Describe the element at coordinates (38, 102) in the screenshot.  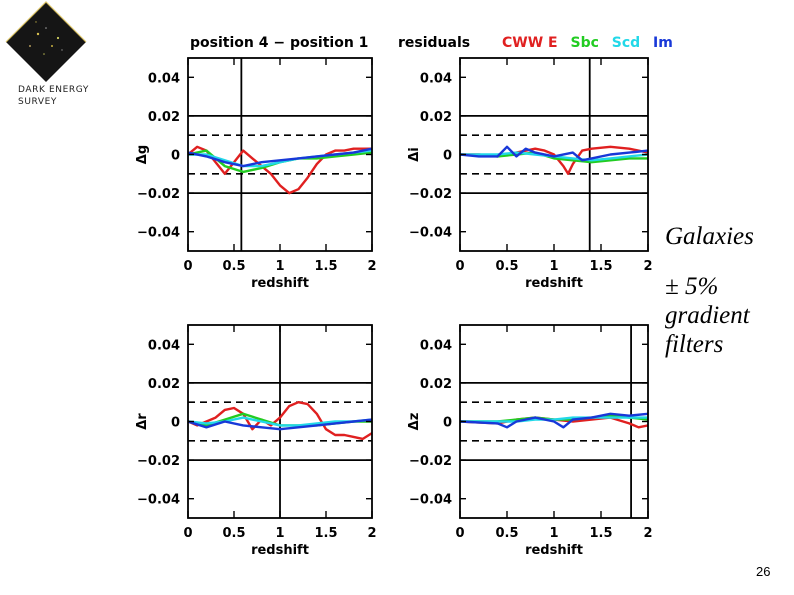
I see `logo-line-2: SURVEY` at that location.